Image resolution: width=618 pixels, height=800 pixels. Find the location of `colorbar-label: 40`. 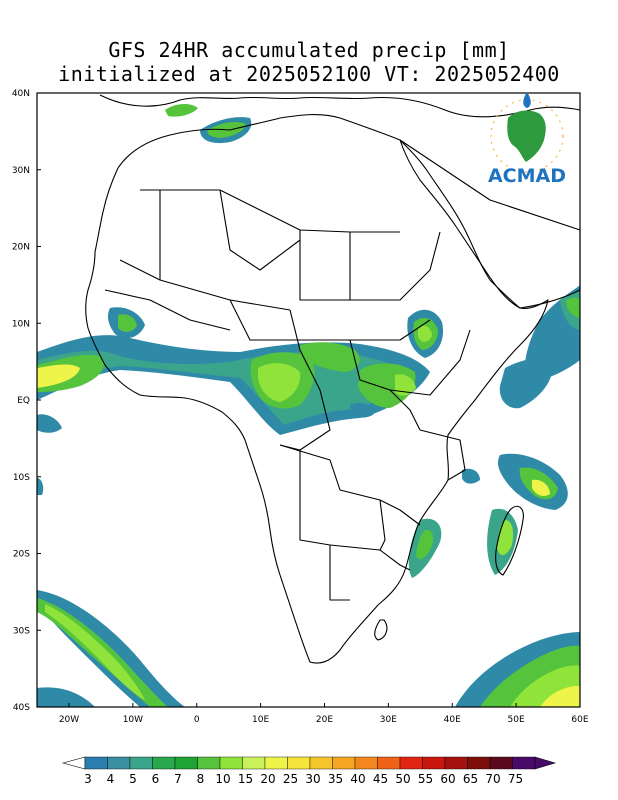

colorbar-label: 40 is located at coordinates (357, 779).